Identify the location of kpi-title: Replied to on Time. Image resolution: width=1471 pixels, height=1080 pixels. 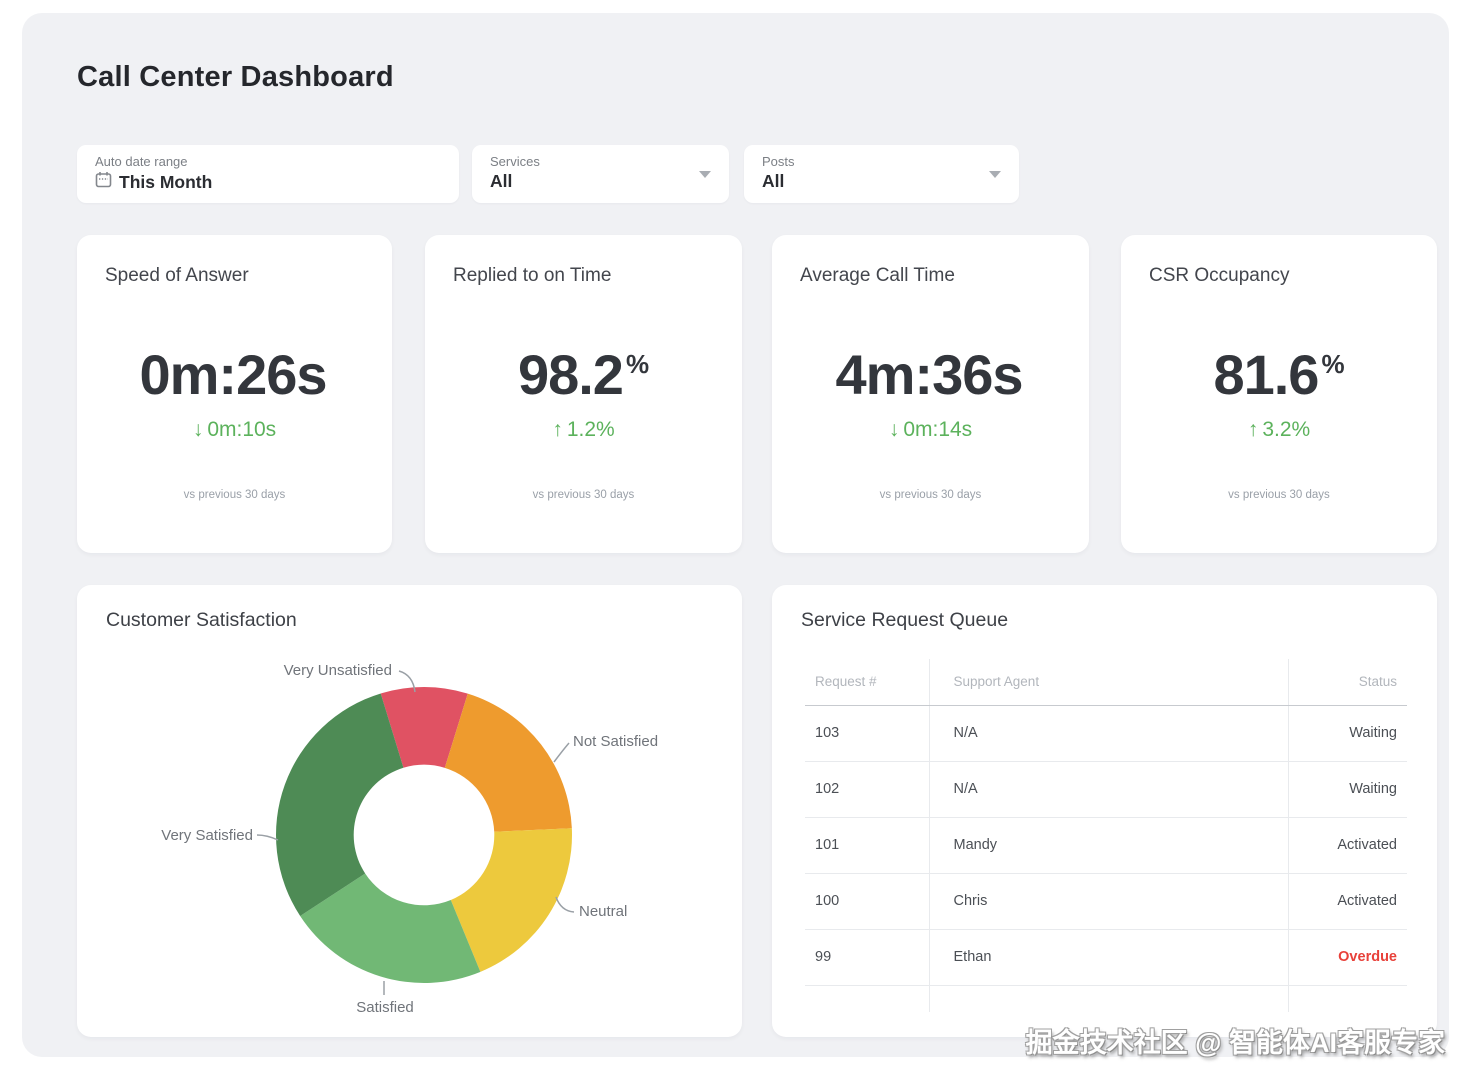
(532, 275).